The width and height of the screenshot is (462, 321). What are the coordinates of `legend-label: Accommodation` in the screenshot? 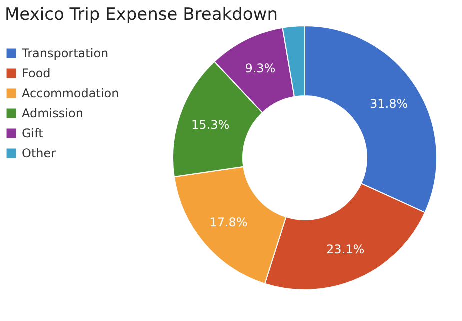 It's located at (71, 93).